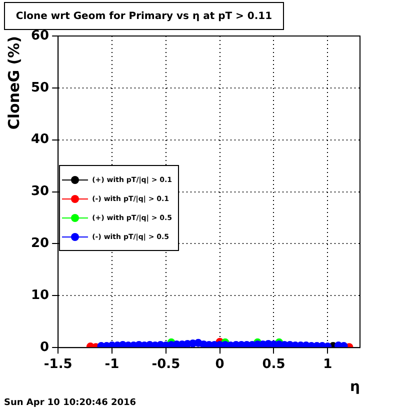  I want to click on x-tick-label: 1, so click(327, 364).